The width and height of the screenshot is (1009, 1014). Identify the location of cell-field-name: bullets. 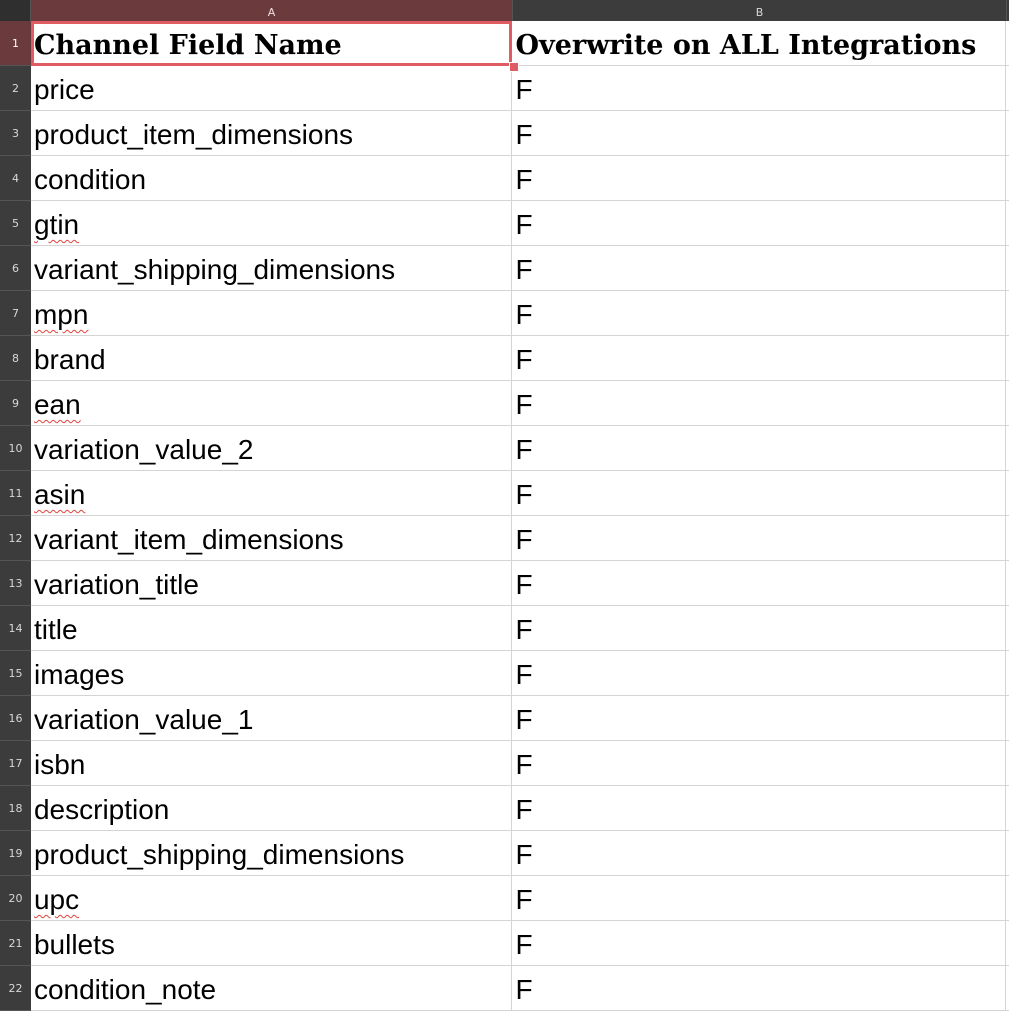
(271, 943).